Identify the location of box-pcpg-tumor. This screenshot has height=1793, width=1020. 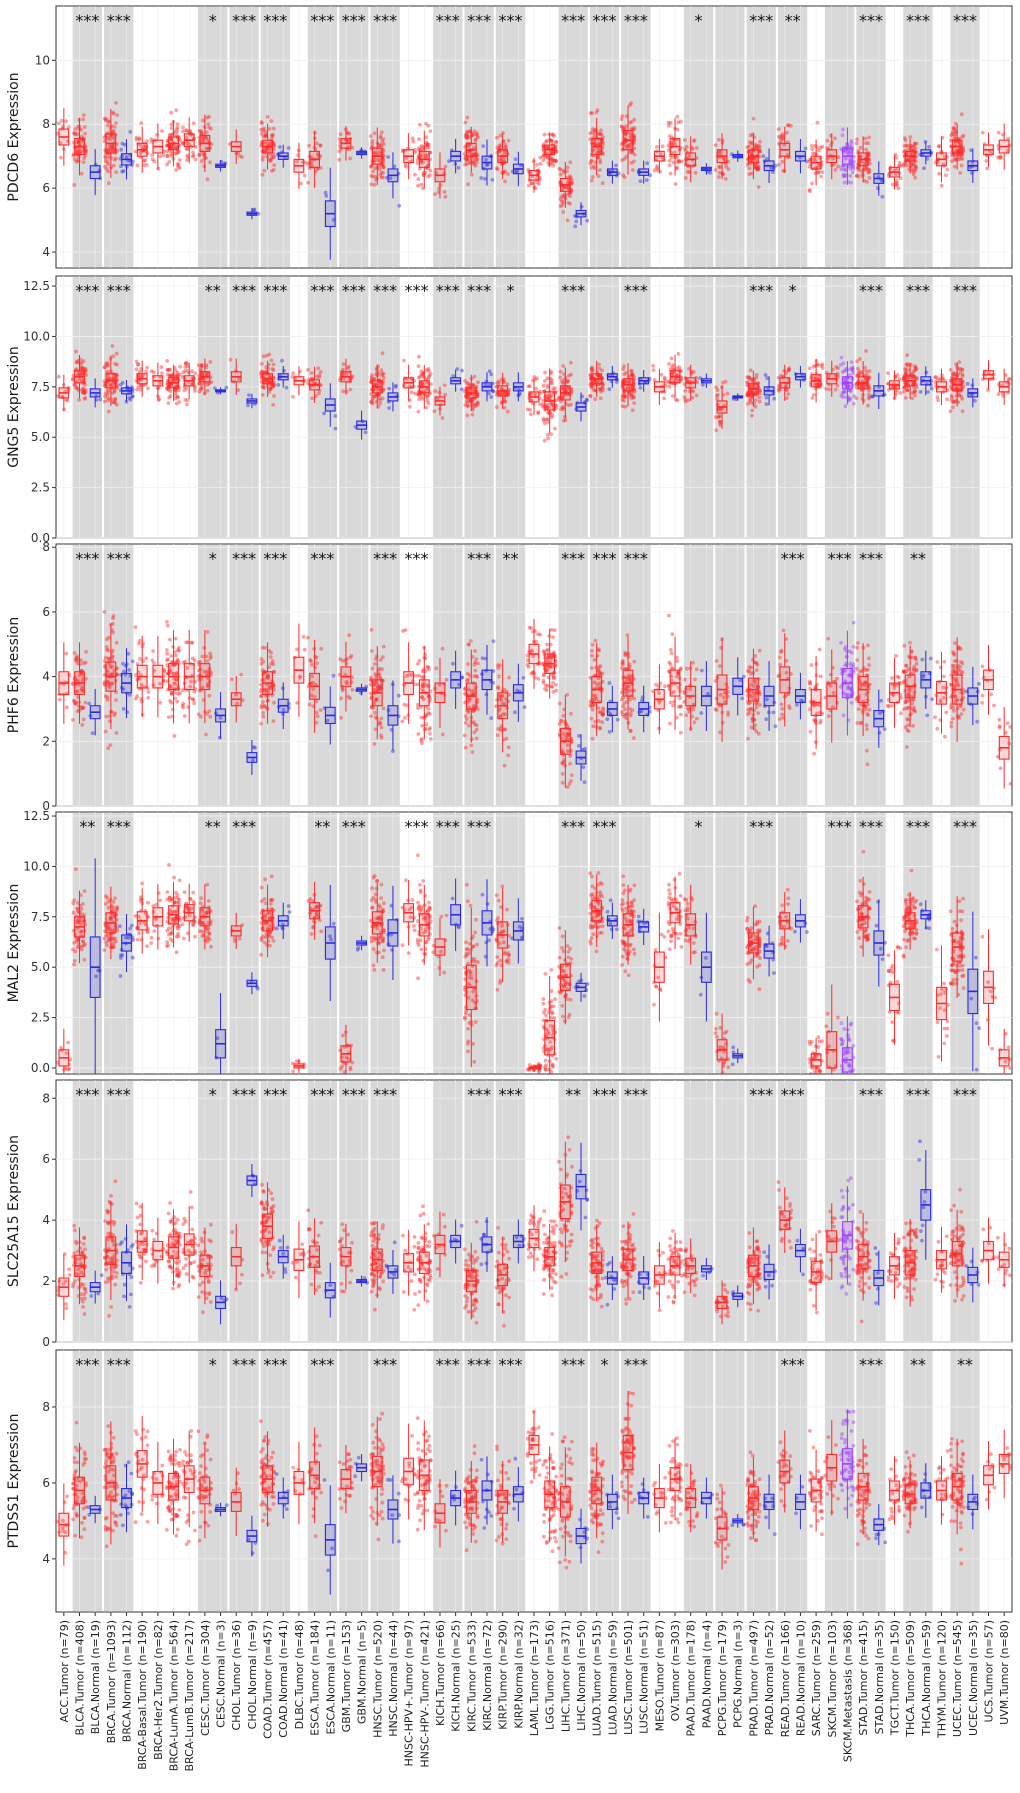
(722, 157).